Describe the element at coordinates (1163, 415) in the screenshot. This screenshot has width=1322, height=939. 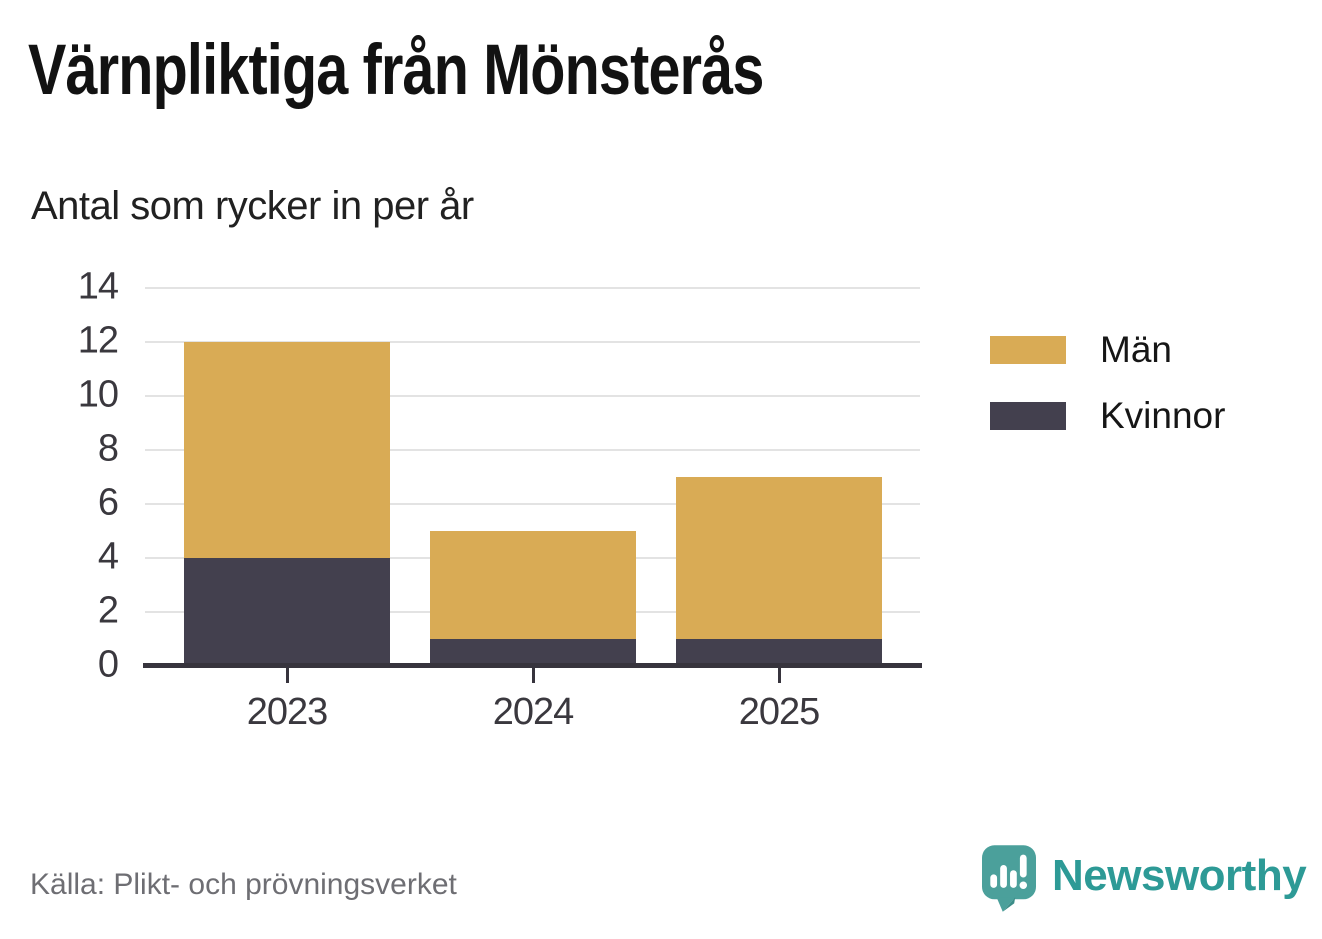
I see `legend-label: Kvinnor` at that location.